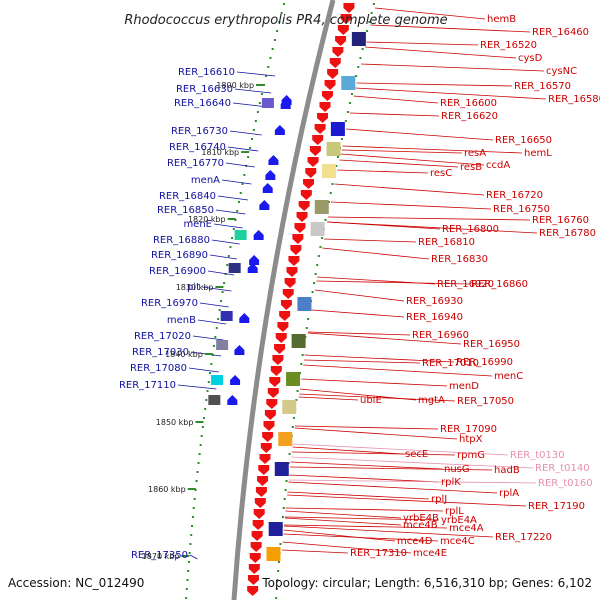 The image size is (600, 600). I want to click on left-gene-label: RER_17020, so click(162, 336).